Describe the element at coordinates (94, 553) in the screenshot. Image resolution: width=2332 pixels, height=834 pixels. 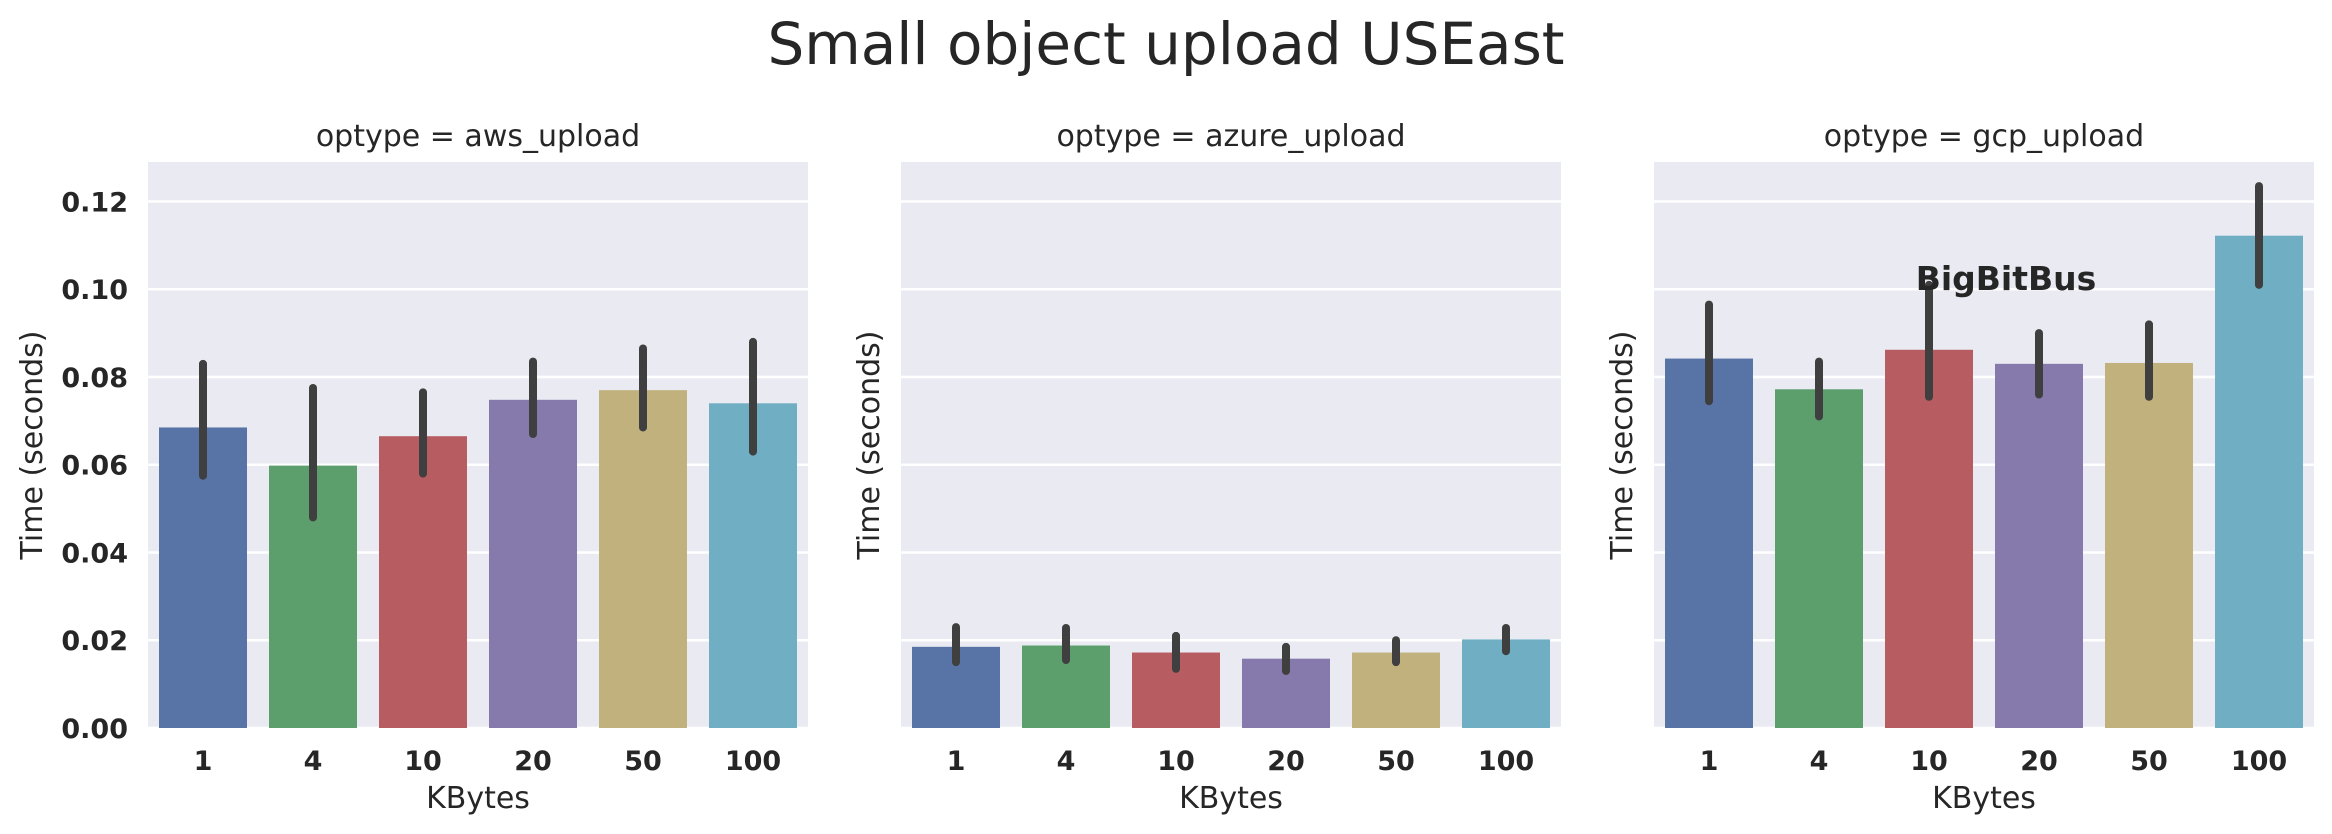
I see `y-tick-label: 0.04` at that location.